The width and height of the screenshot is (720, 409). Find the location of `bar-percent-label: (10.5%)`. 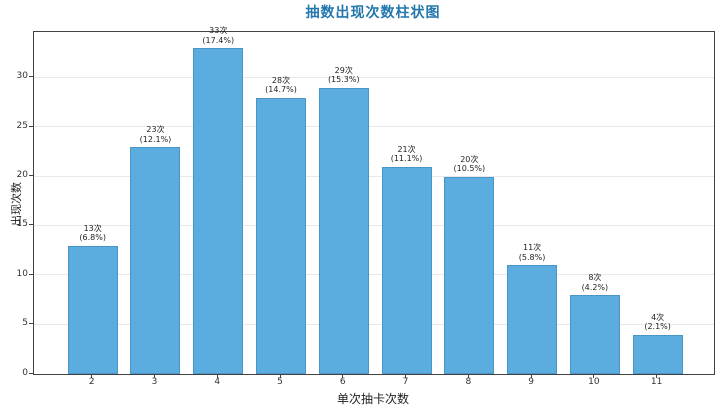

bar-percent-label: (10.5%) is located at coordinates (469, 169).